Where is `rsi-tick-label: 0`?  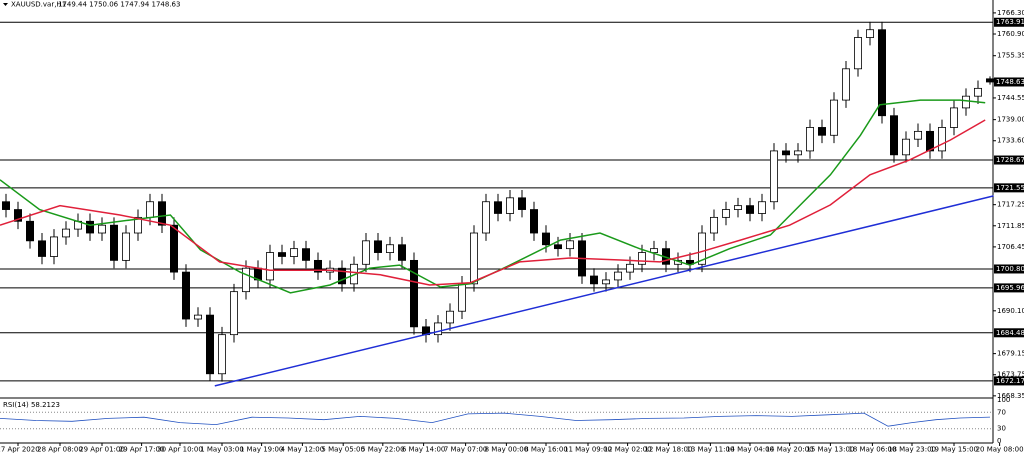 rsi-tick-label: 0 is located at coordinates (999, 441).